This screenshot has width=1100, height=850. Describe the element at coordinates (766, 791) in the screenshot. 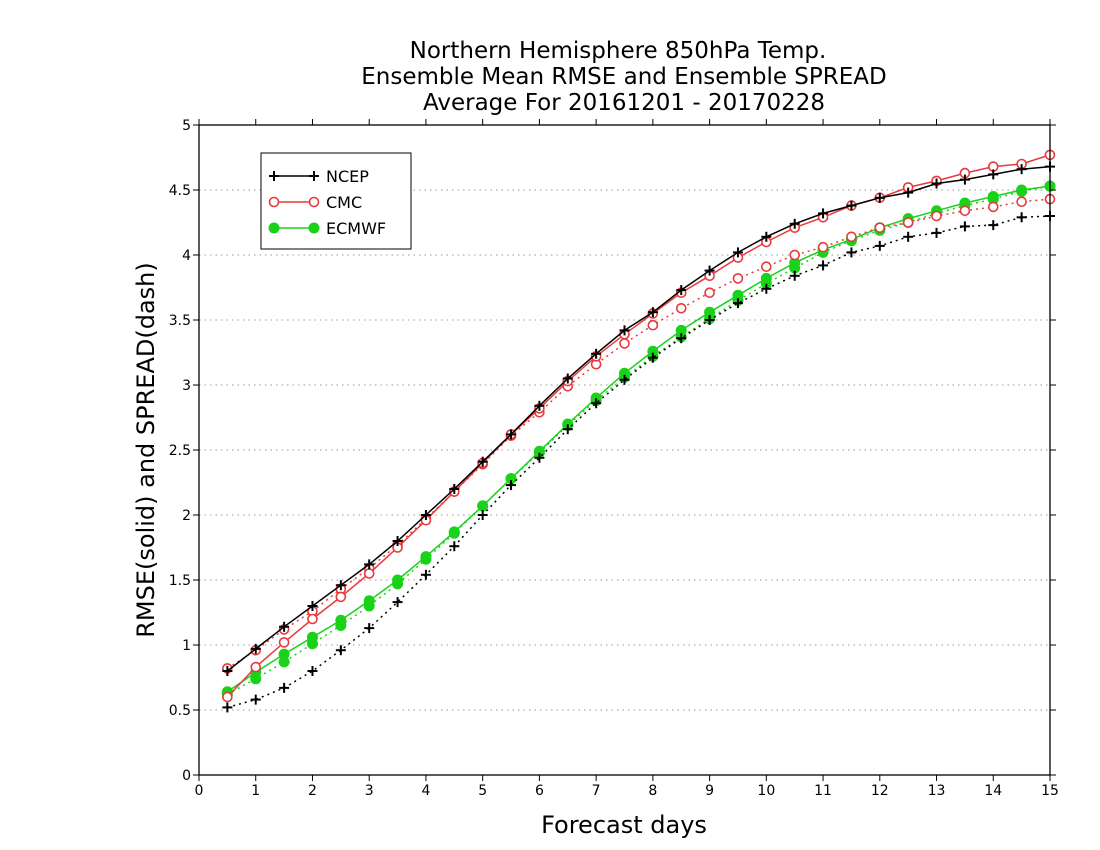

I see `x-tick-label: 10` at that location.